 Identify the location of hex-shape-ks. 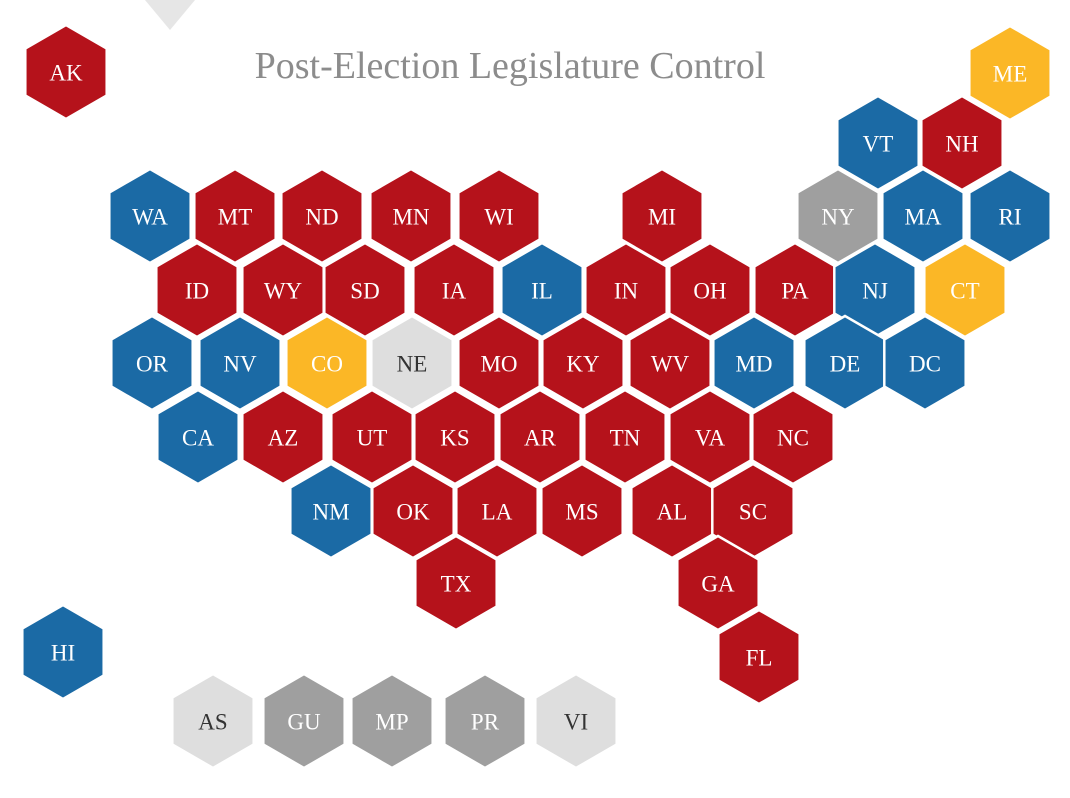
(455, 437).